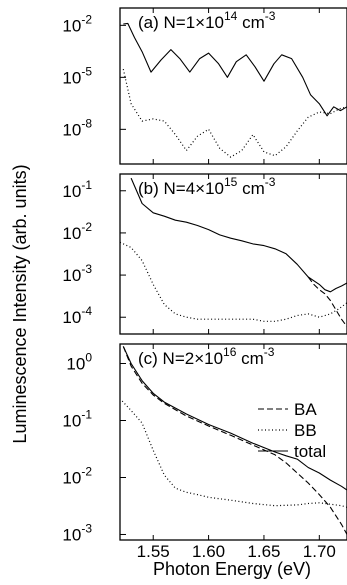 This screenshot has height=585, width=347. What do you see at coordinates (319, 551) in the screenshot?
I see `x-tick-label: 1.70` at bounding box center [319, 551].